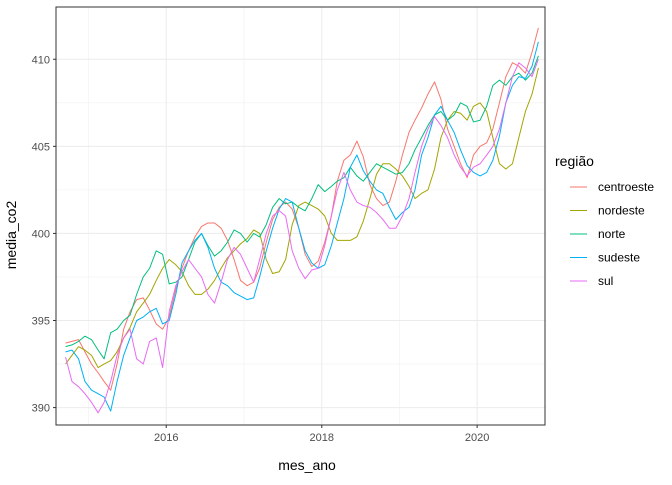  I want to click on legend-label: nordeste, so click(621, 211).